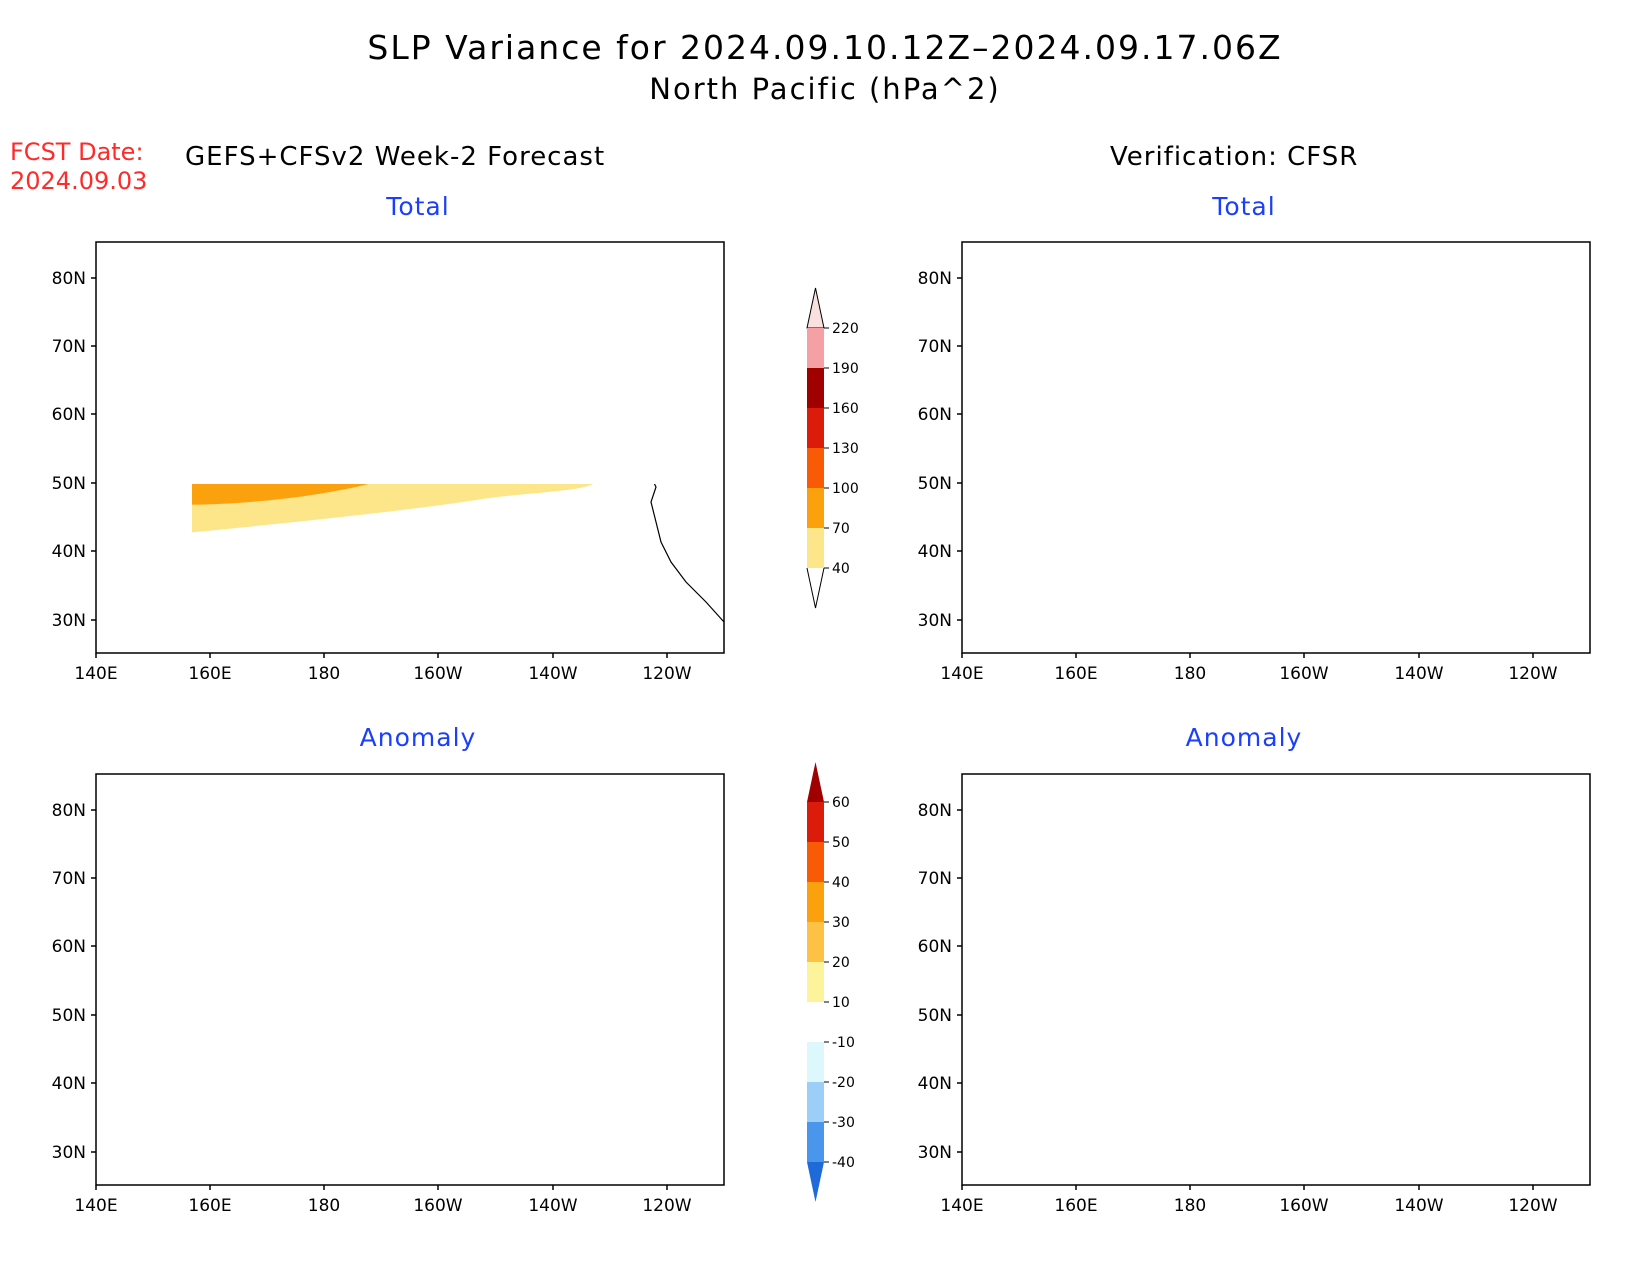 The image size is (1650, 1275). I want to click on main-subtitle: North Pacific (hPa^2), so click(825, 89).